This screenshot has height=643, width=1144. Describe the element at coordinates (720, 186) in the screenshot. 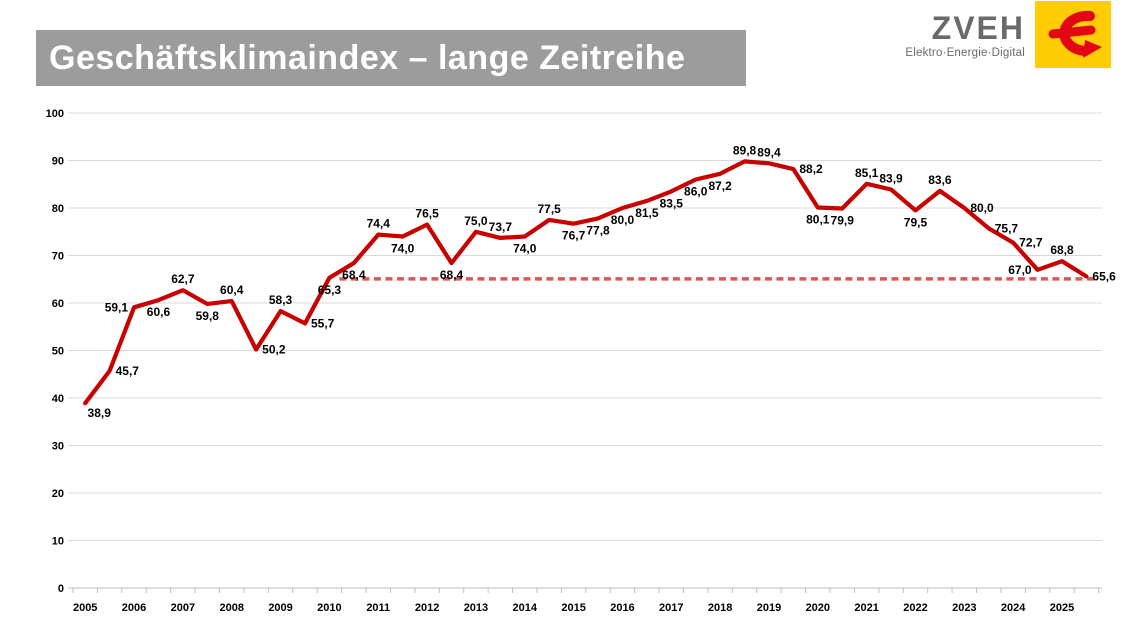

I see `data-point-label: 87,2` at that location.